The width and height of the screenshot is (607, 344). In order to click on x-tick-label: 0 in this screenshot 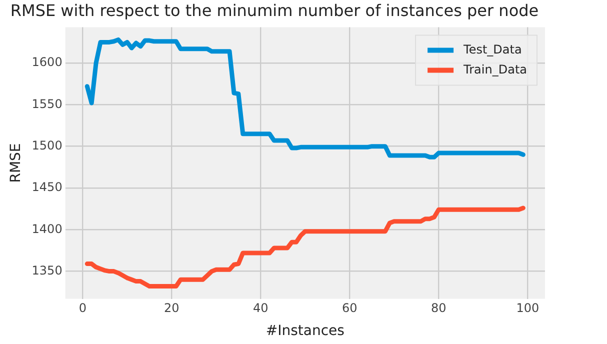, I will do `click(82, 308)`.